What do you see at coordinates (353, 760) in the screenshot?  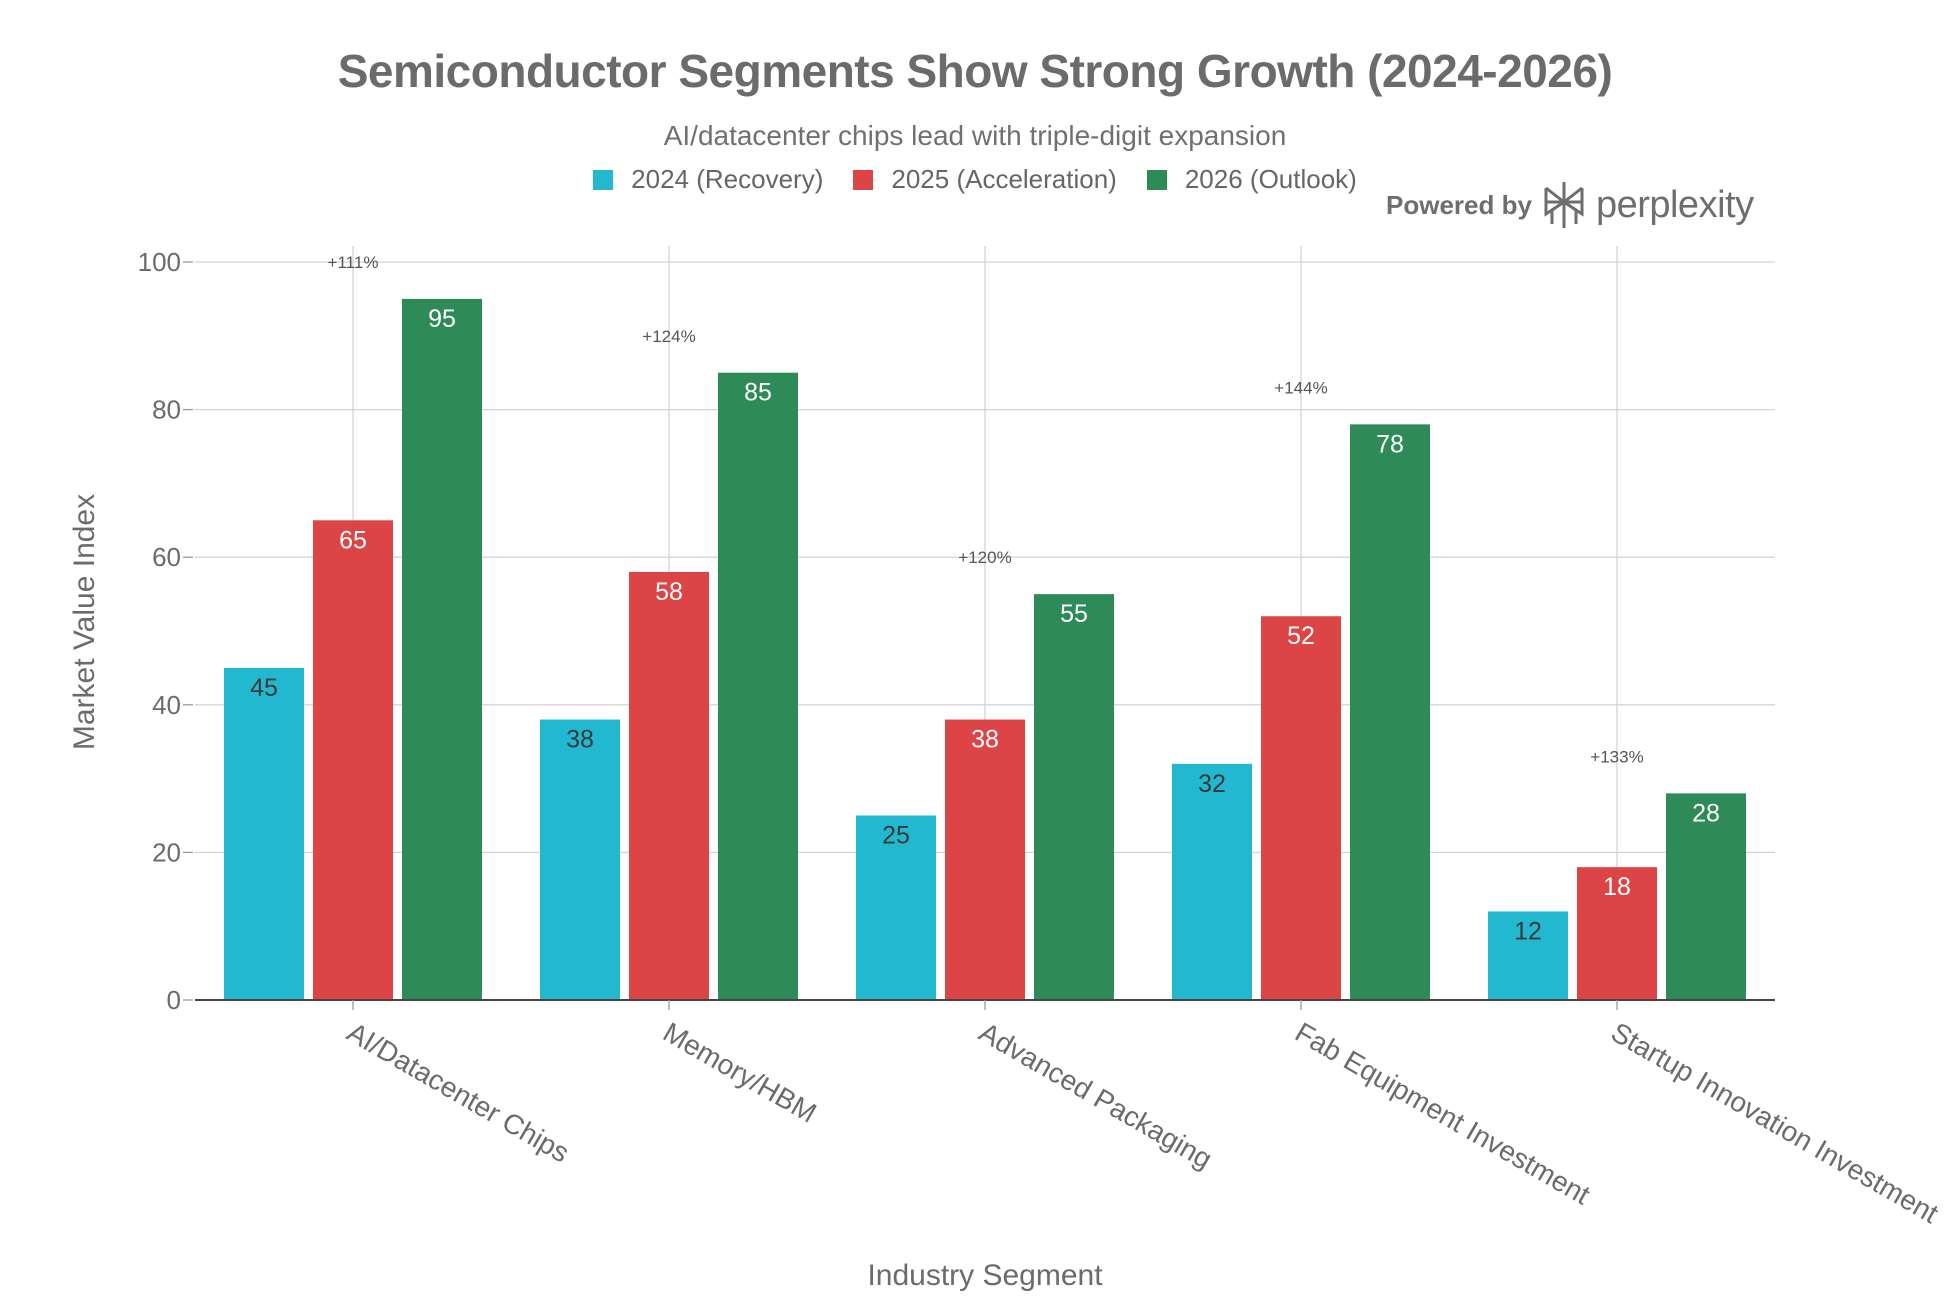 I see `bar-ai-datacenter-chips-2025` at bounding box center [353, 760].